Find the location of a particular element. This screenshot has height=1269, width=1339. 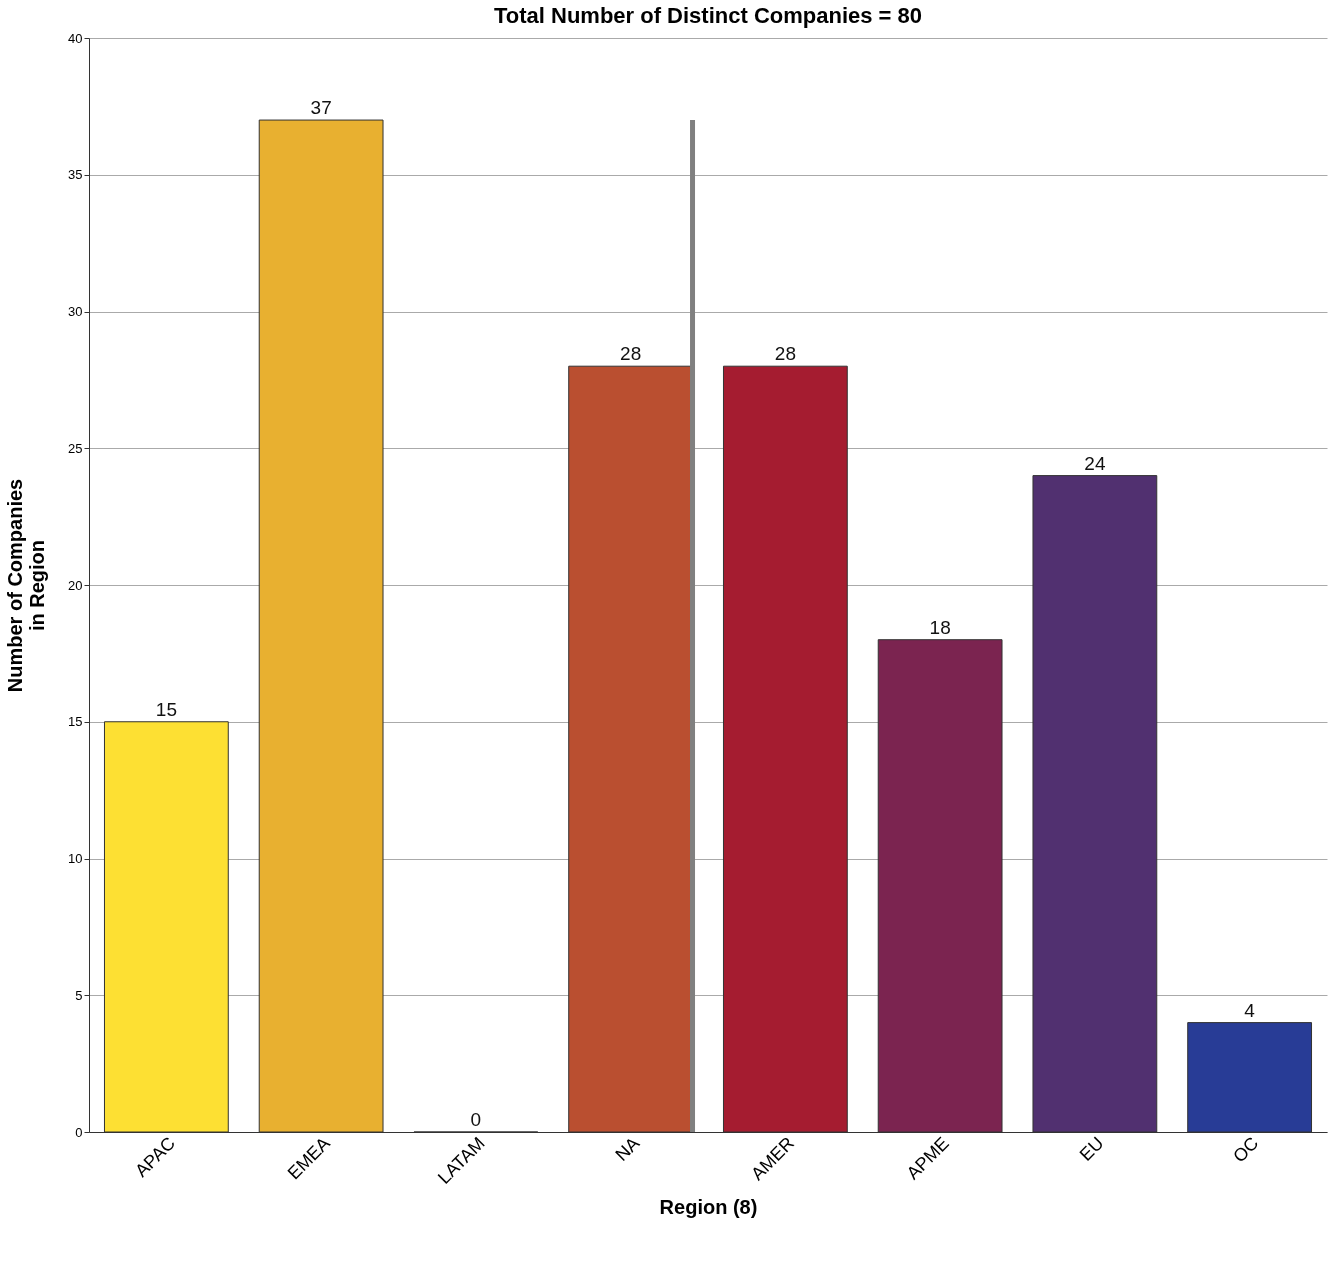

y-tick-label: 30 is located at coordinates (75, 311).